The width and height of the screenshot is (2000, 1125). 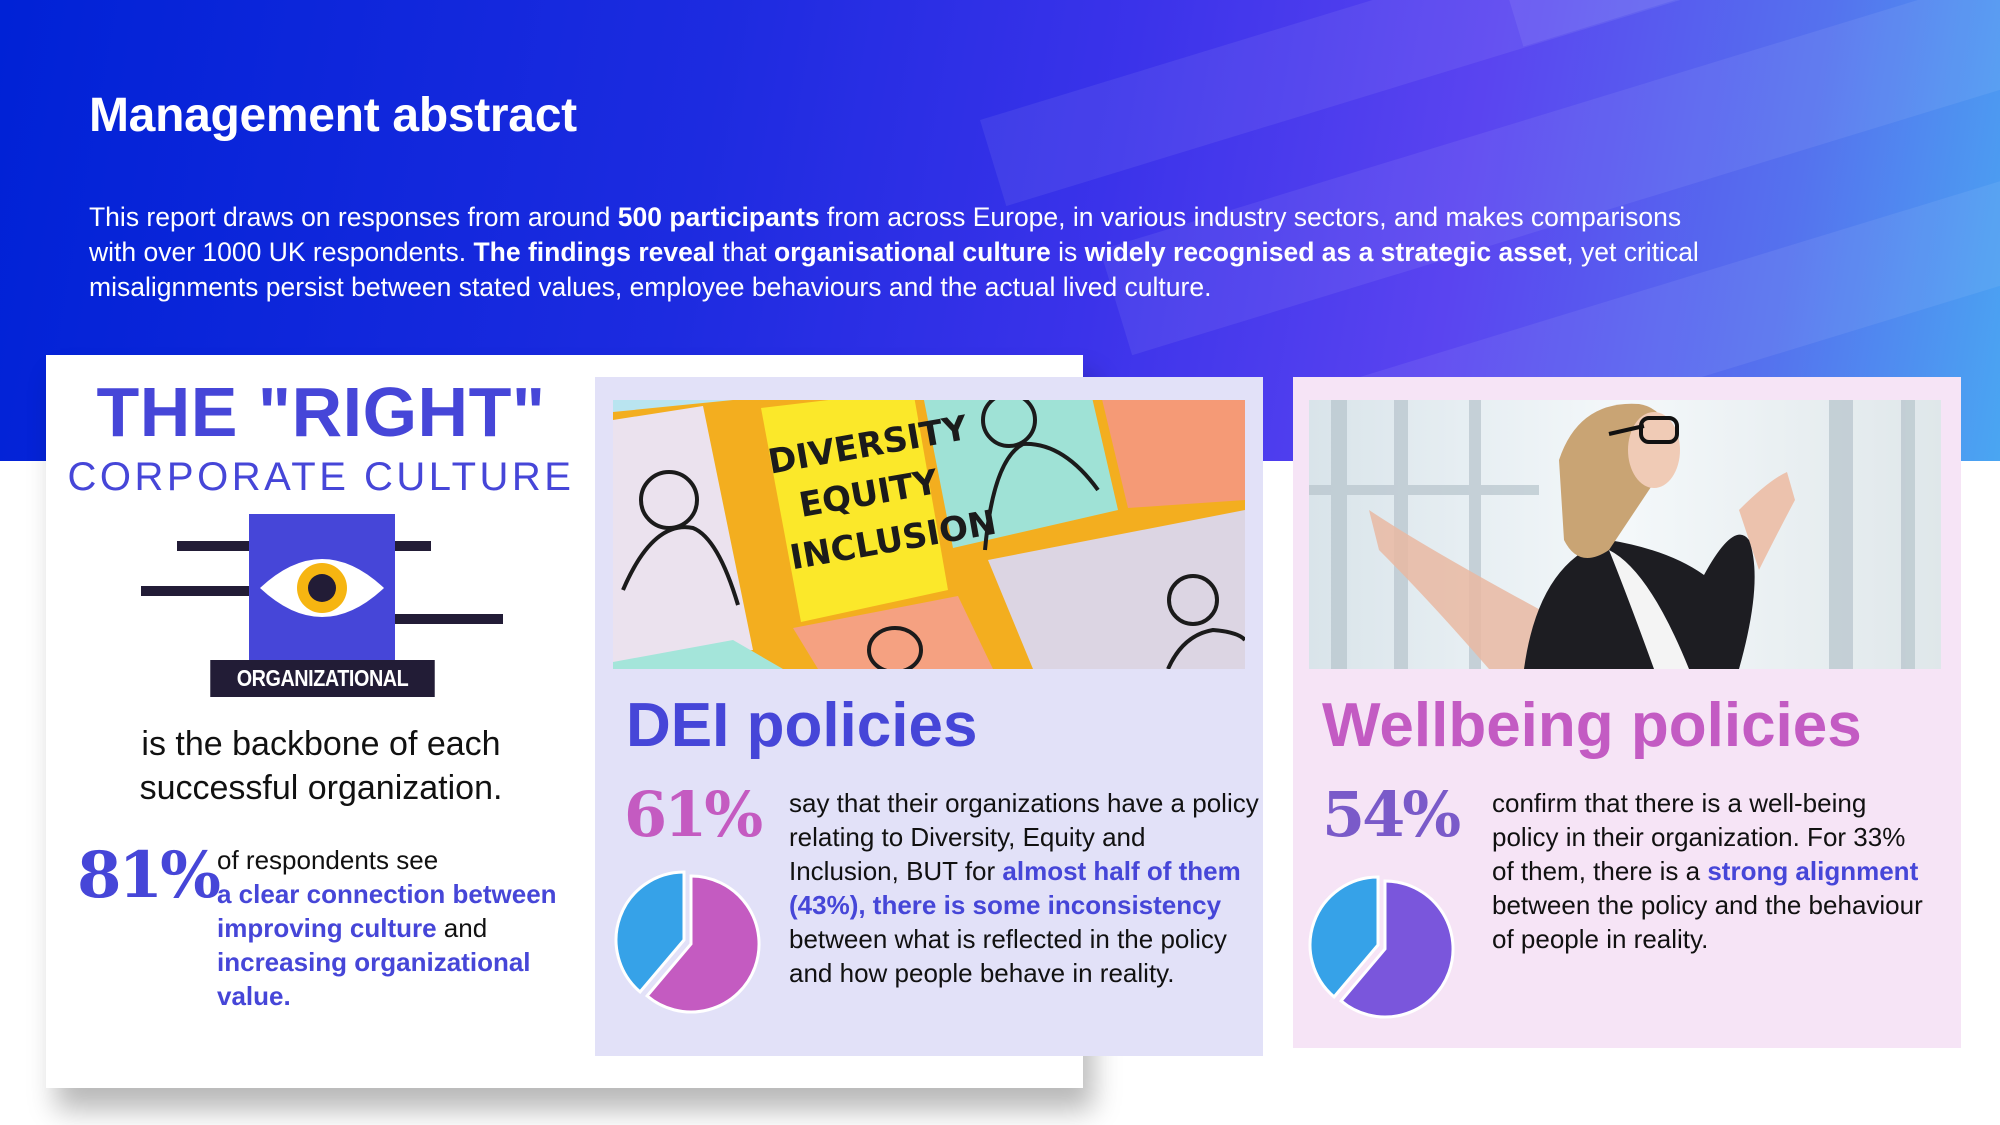 I want to click on culture-subtitle: CORPORATE CULTURE, so click(x=321, y=477).